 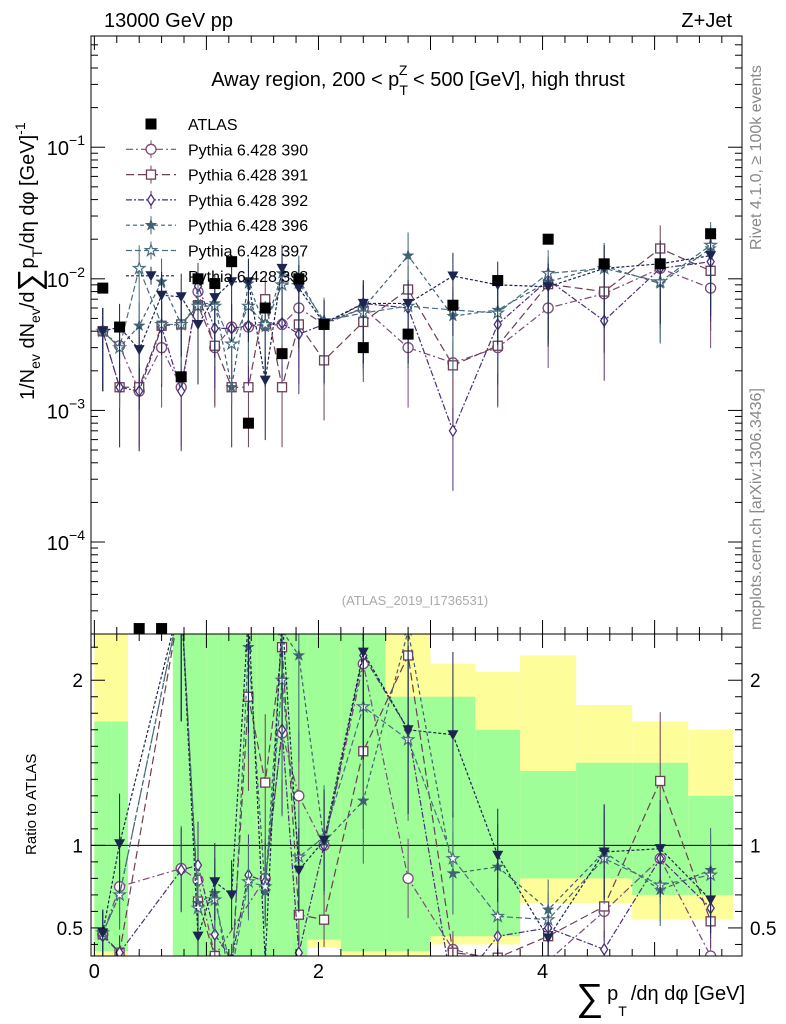 I want to click on ratio-tick-label: 0.5, so click(x=763, y=929).